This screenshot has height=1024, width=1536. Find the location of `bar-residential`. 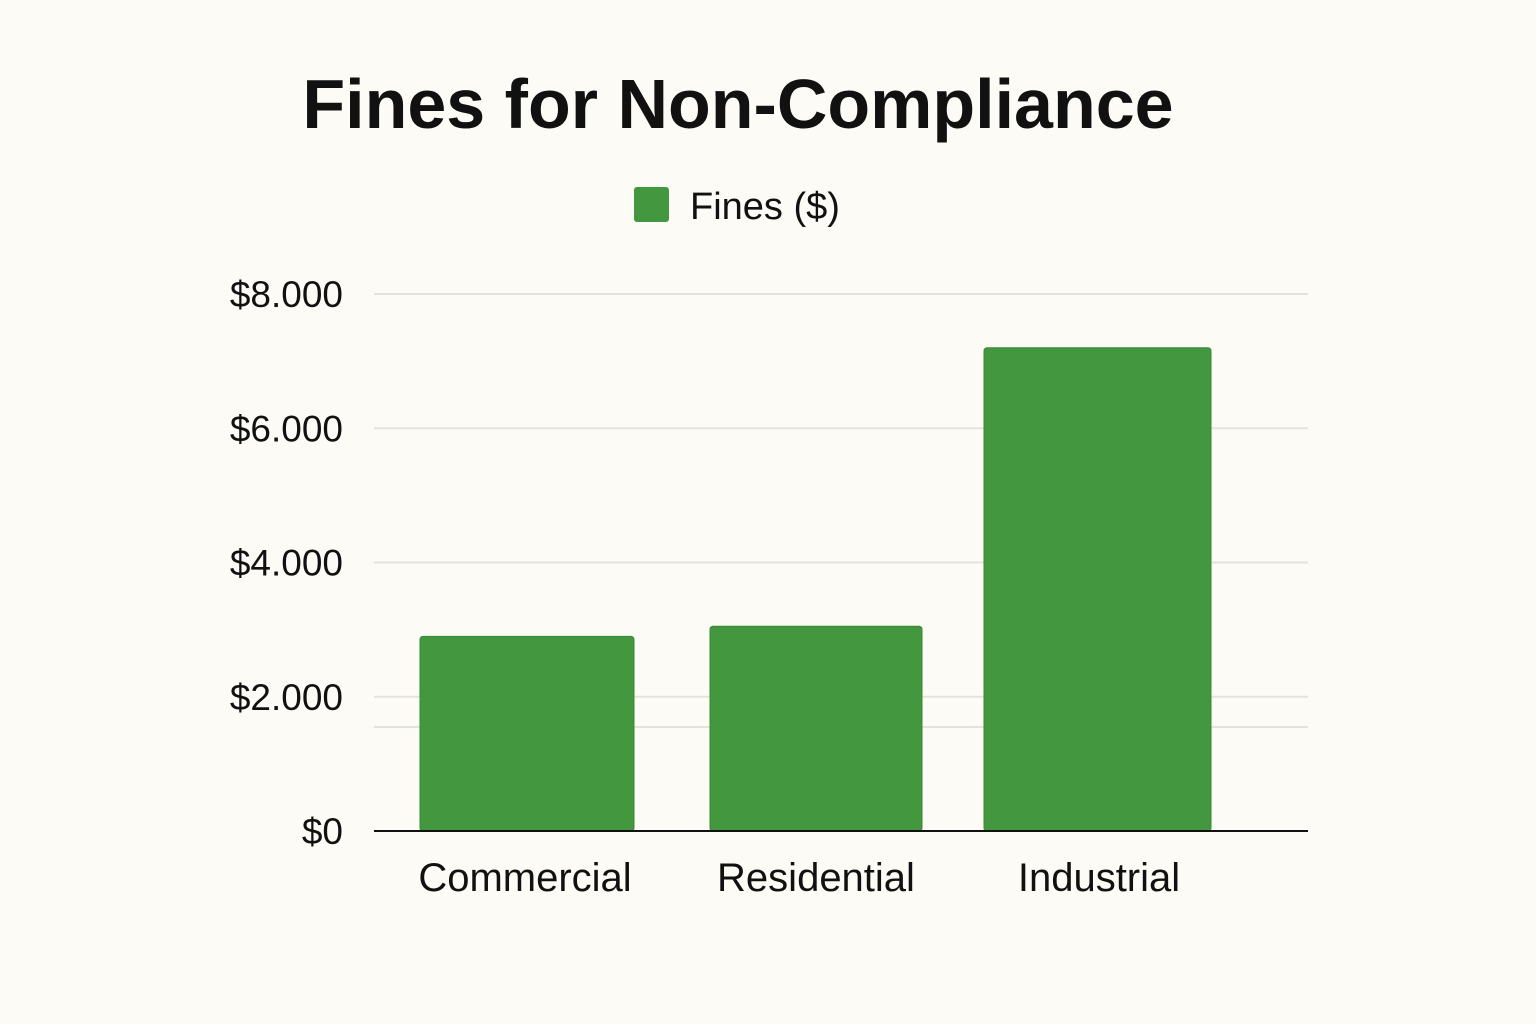

bar-residential is located at coordinates (816, 728).